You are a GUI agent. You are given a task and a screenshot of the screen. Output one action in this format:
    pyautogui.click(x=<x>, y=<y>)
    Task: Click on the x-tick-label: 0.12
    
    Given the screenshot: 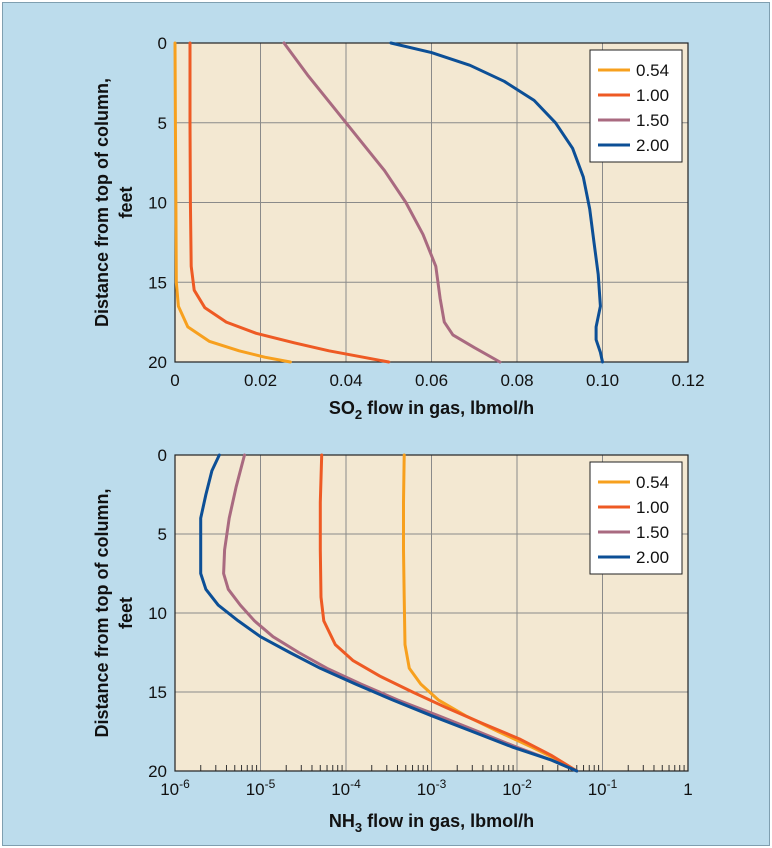 What is the action you would take?
    pyautogui.click(x=687, y=380)
    